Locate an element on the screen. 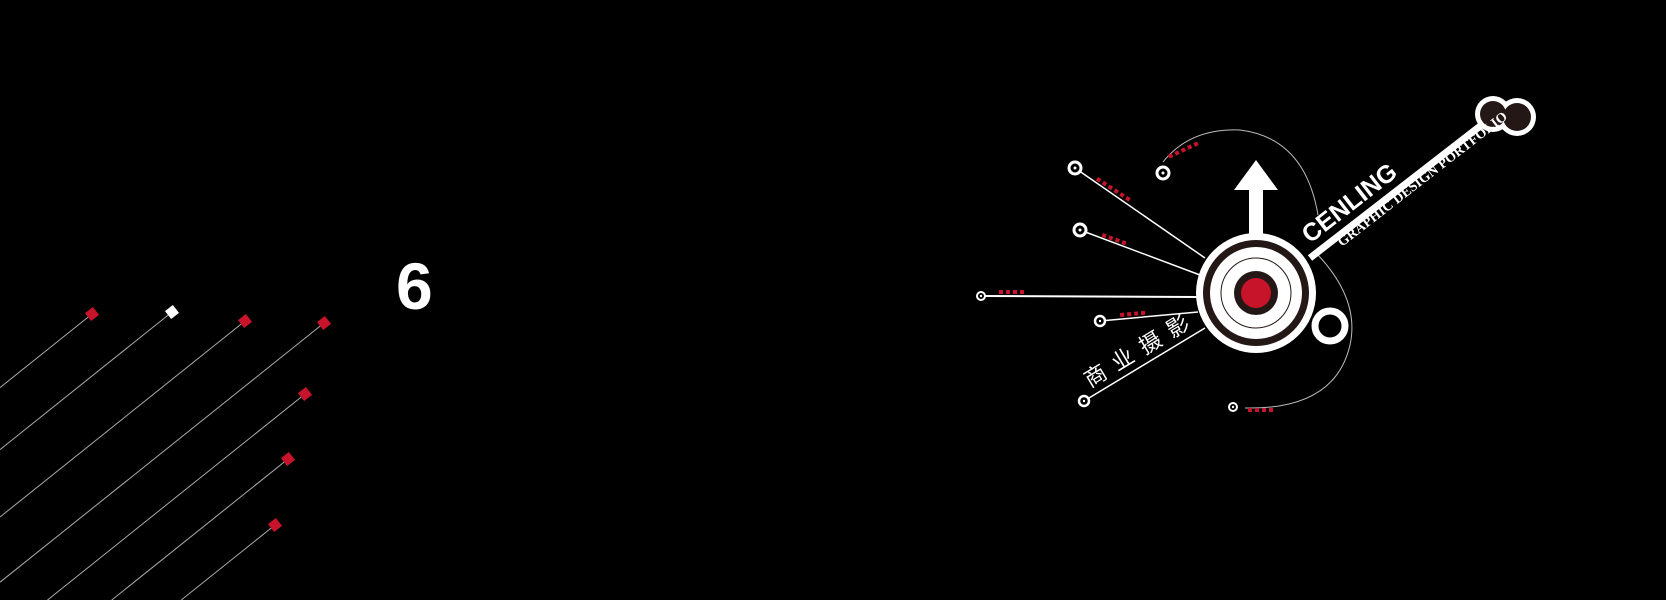  arrow-up-icon is located at coordinates (1256, 200).